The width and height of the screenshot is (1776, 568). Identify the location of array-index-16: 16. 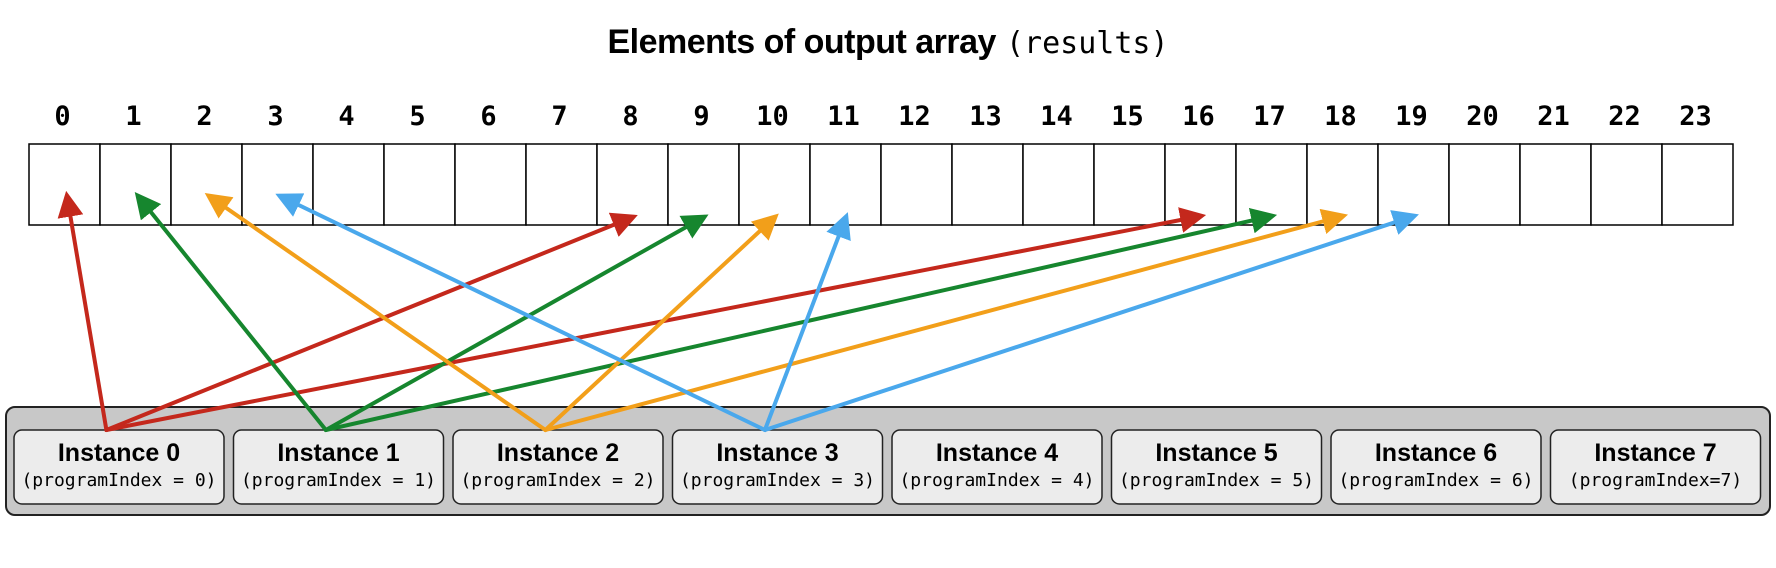
(1198, 116).